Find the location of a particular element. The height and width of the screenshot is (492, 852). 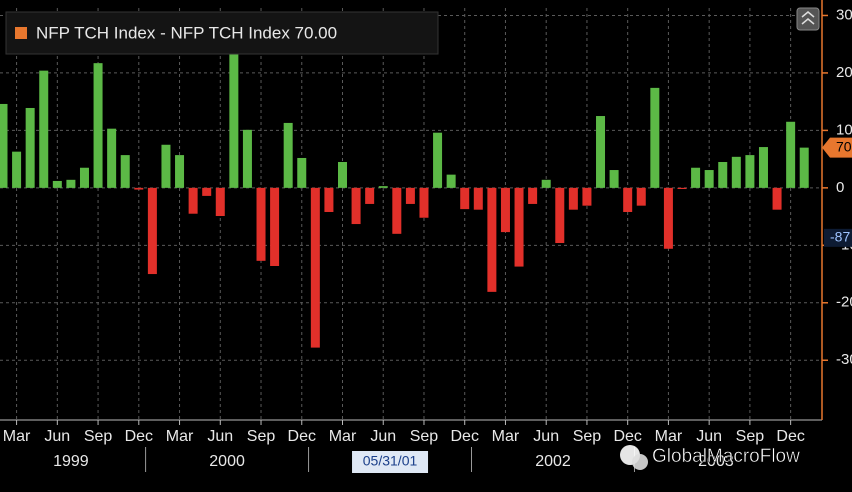

year-label: 1999 is located at coordinates (71, 461).